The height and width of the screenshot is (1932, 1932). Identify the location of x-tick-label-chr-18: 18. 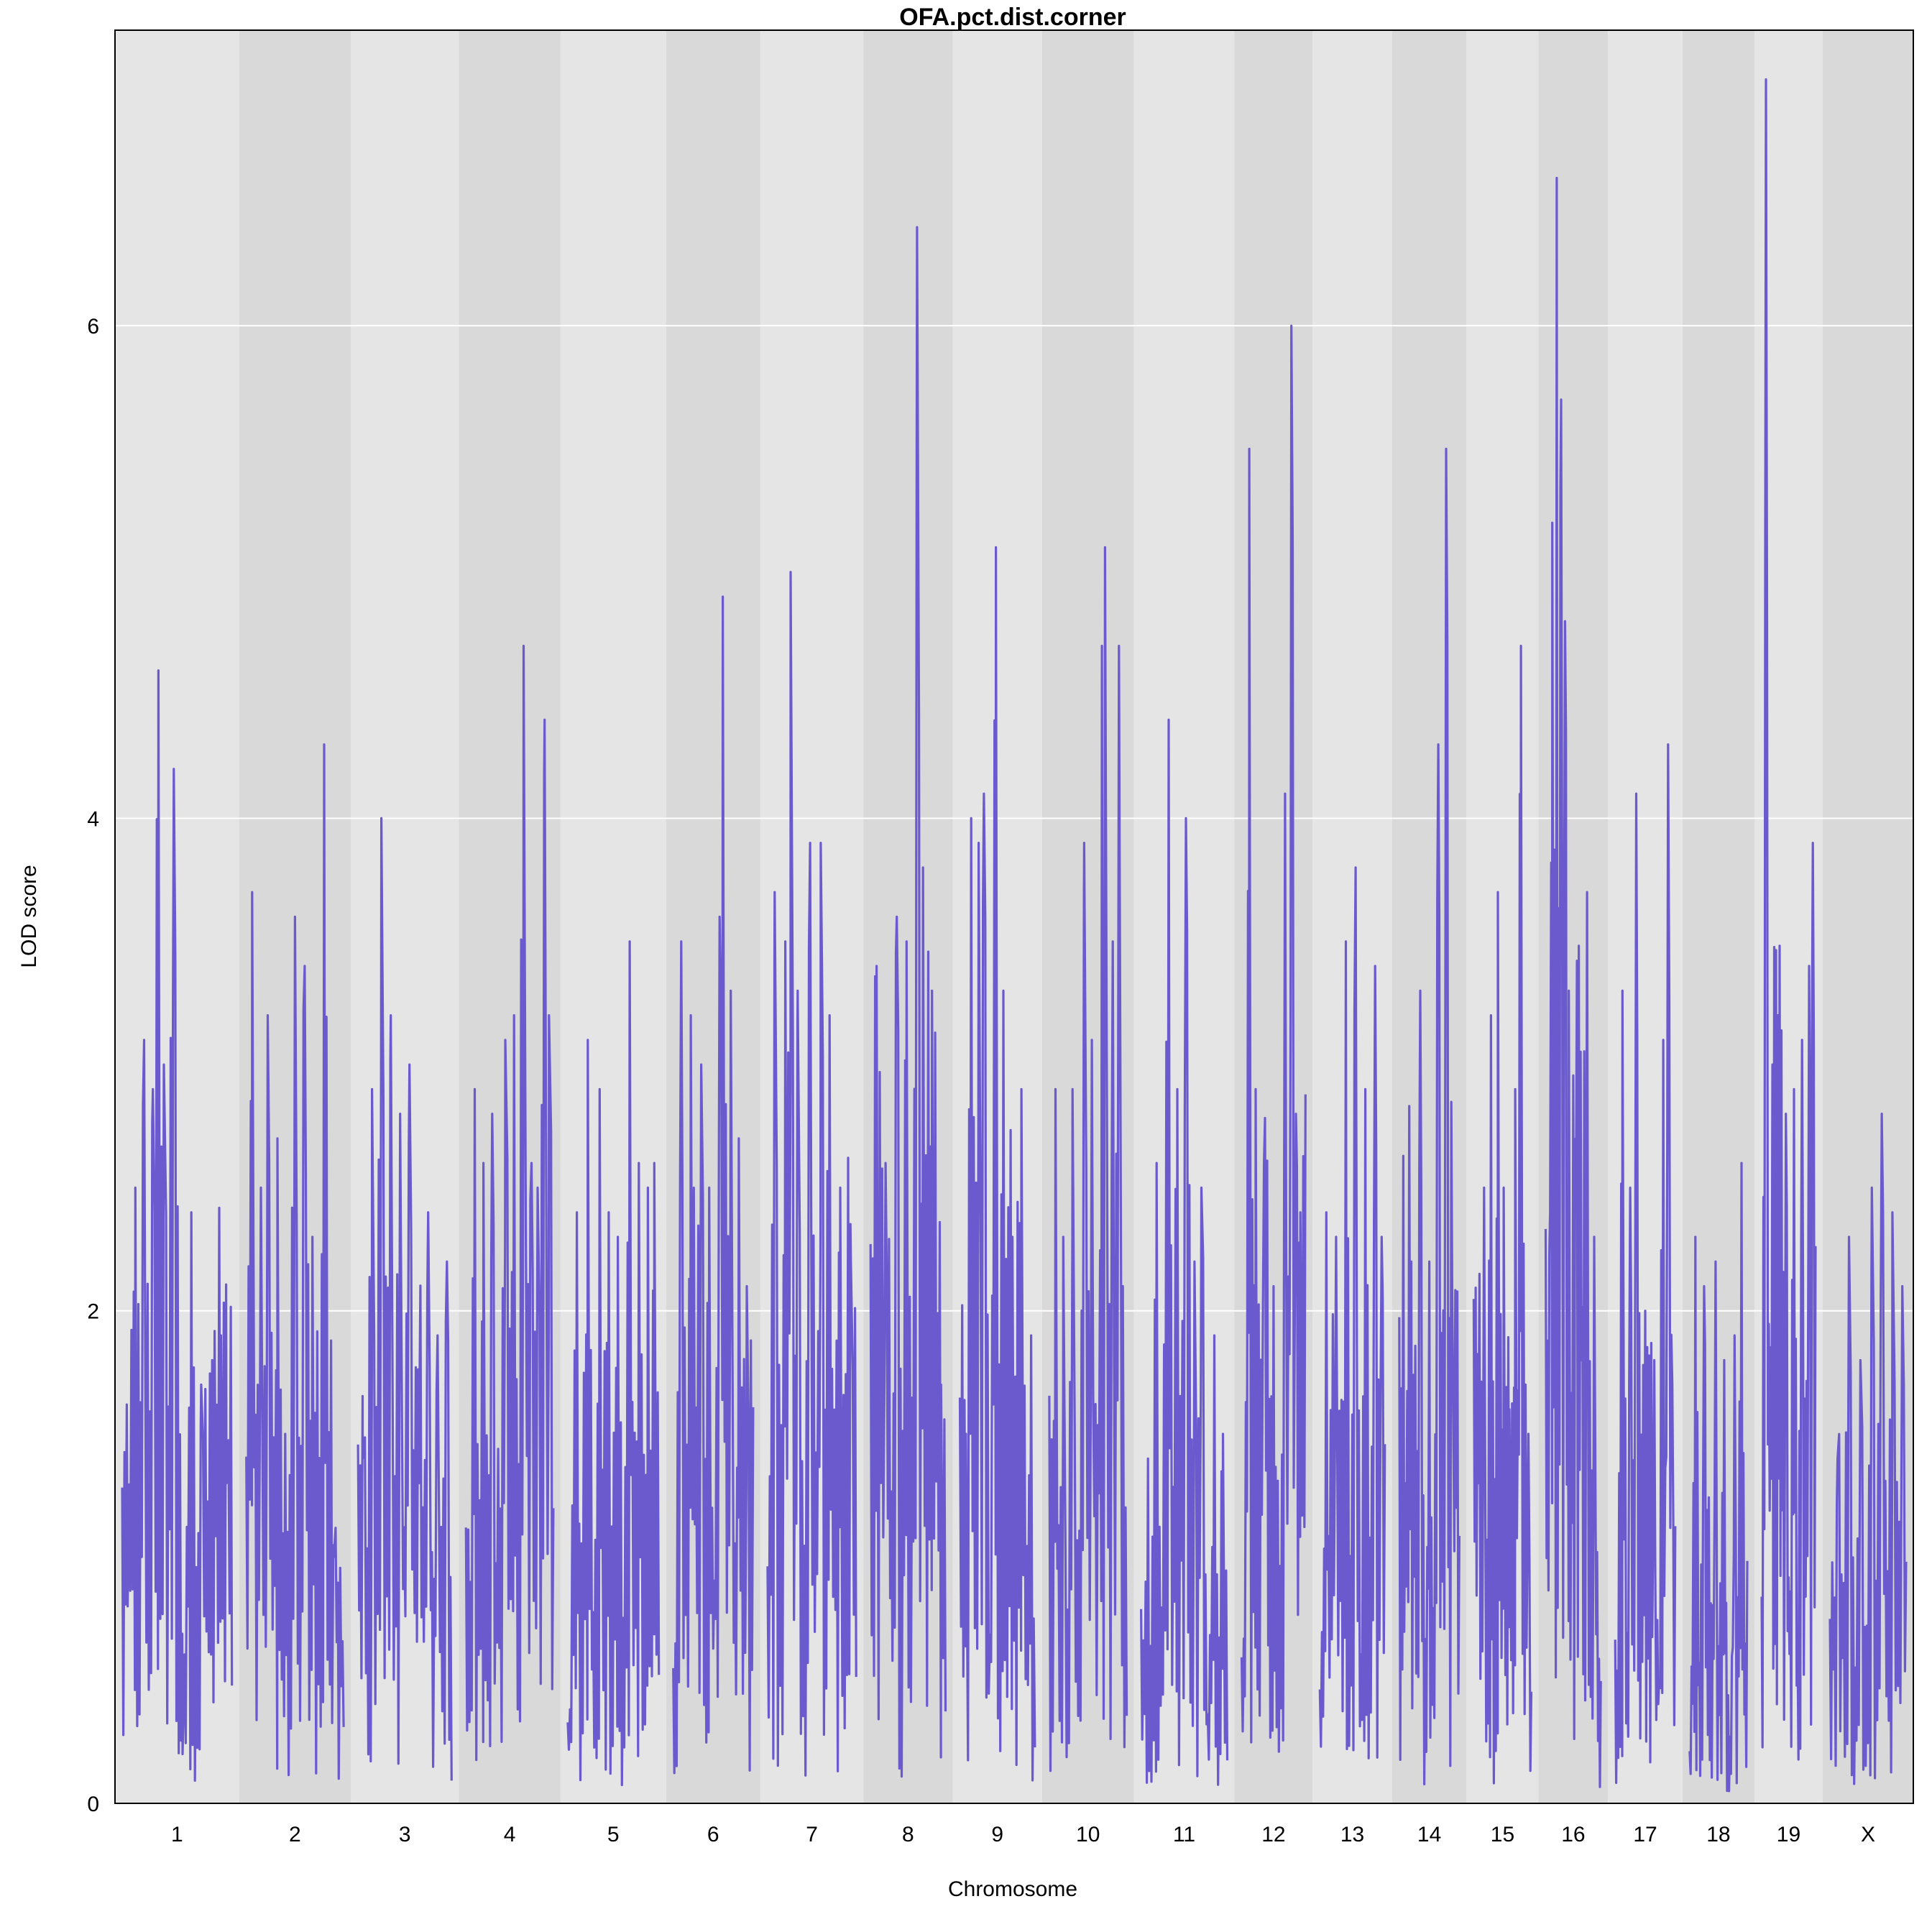
(1718, 1834).